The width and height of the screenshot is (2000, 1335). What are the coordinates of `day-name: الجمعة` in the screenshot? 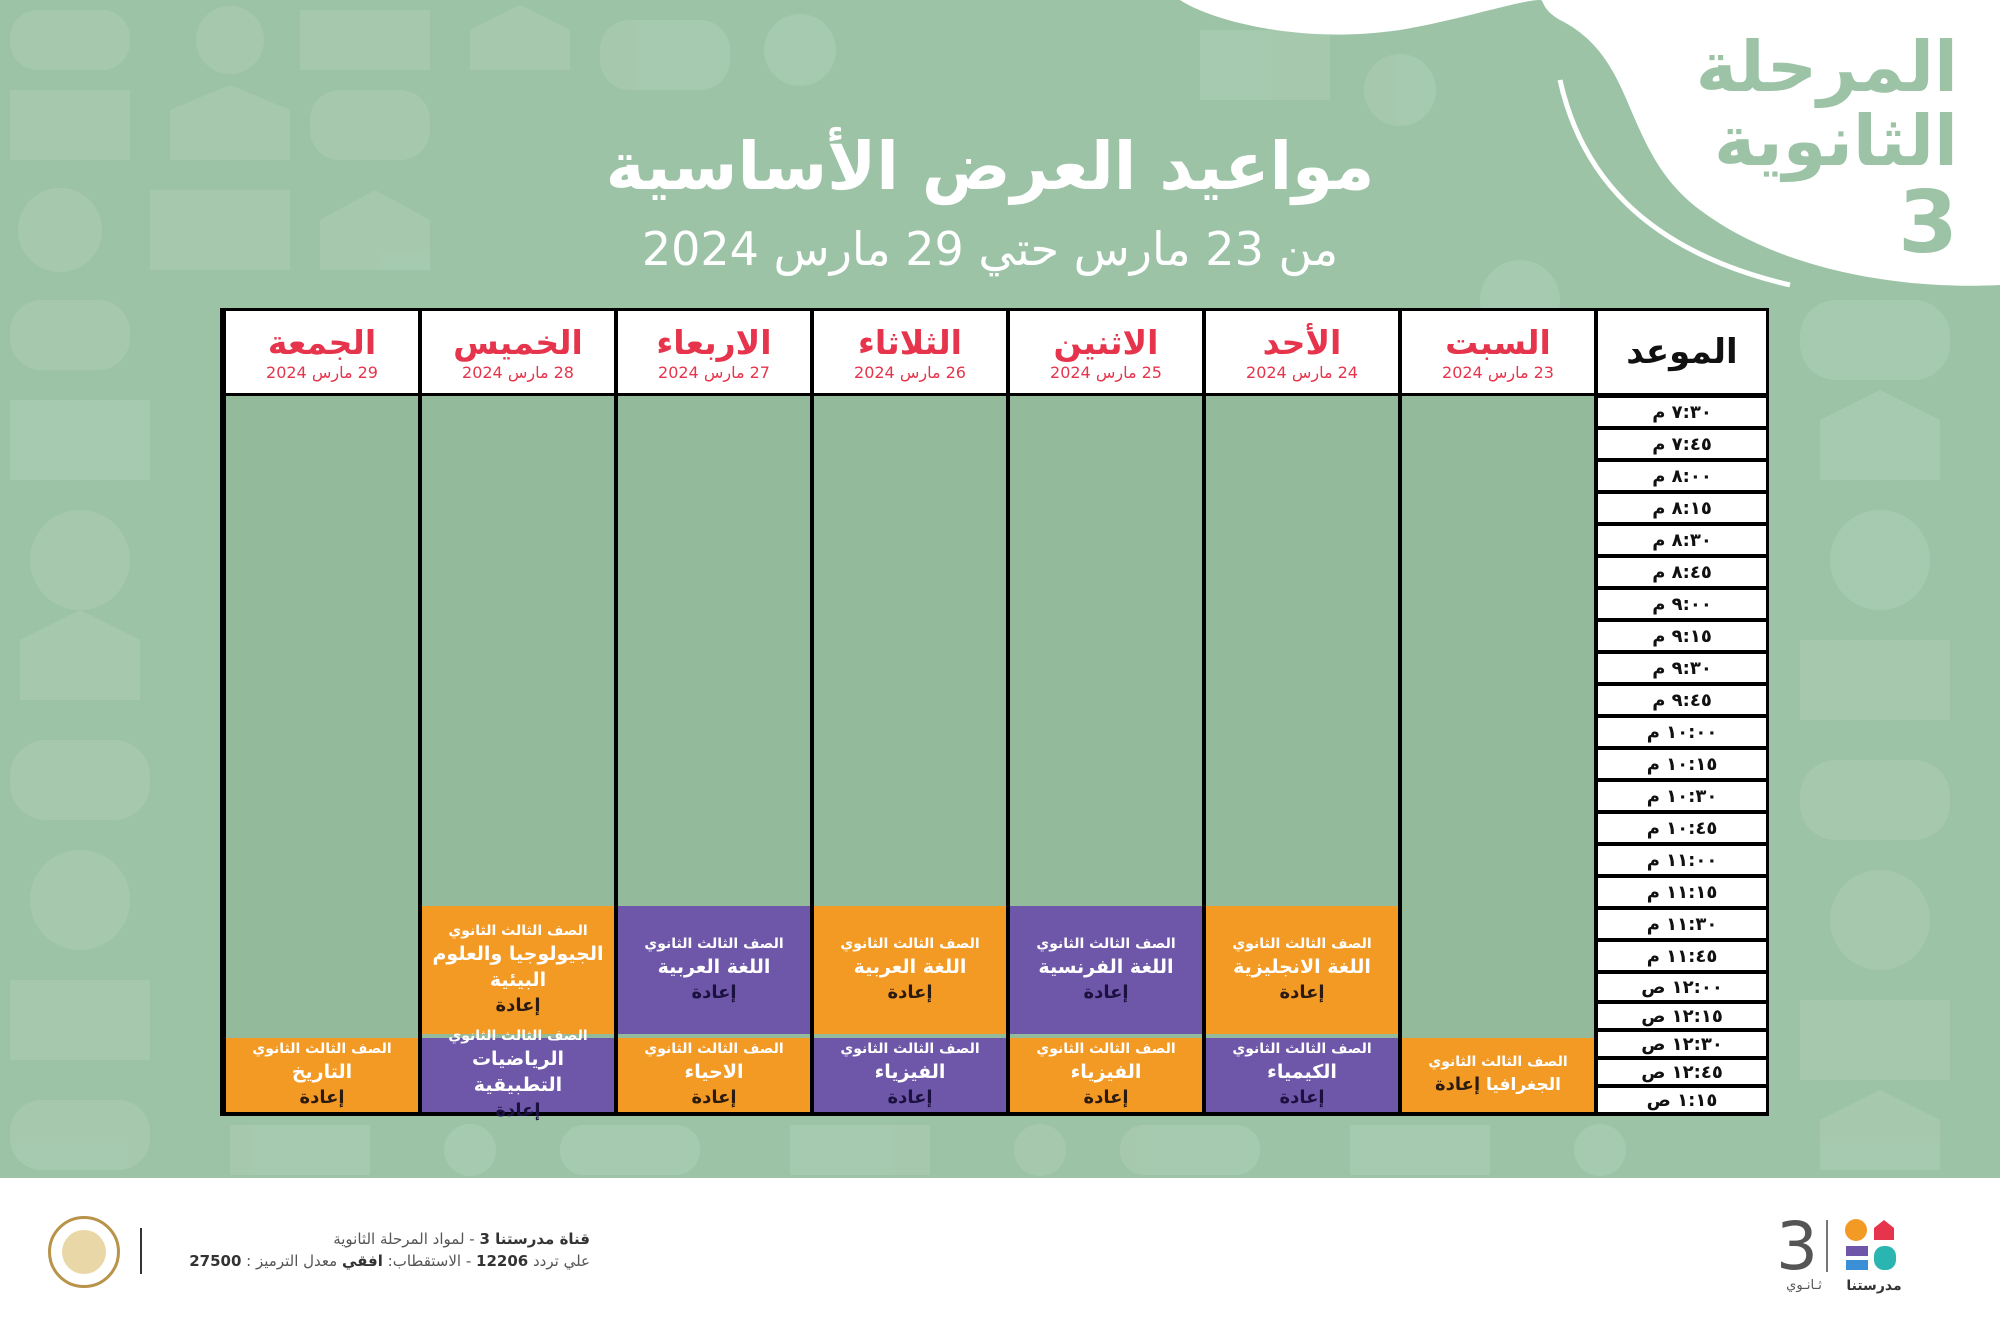 It's located at (322, 342).